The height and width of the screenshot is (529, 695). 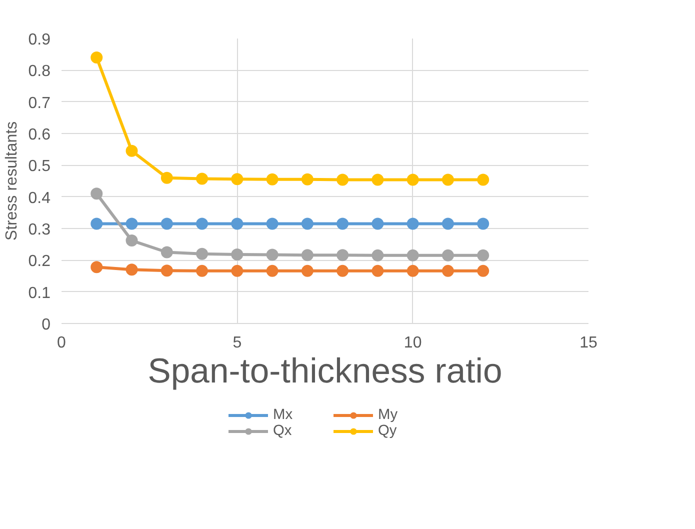 I want to click on x-tick-label: 0, so click(x=61, y=343).